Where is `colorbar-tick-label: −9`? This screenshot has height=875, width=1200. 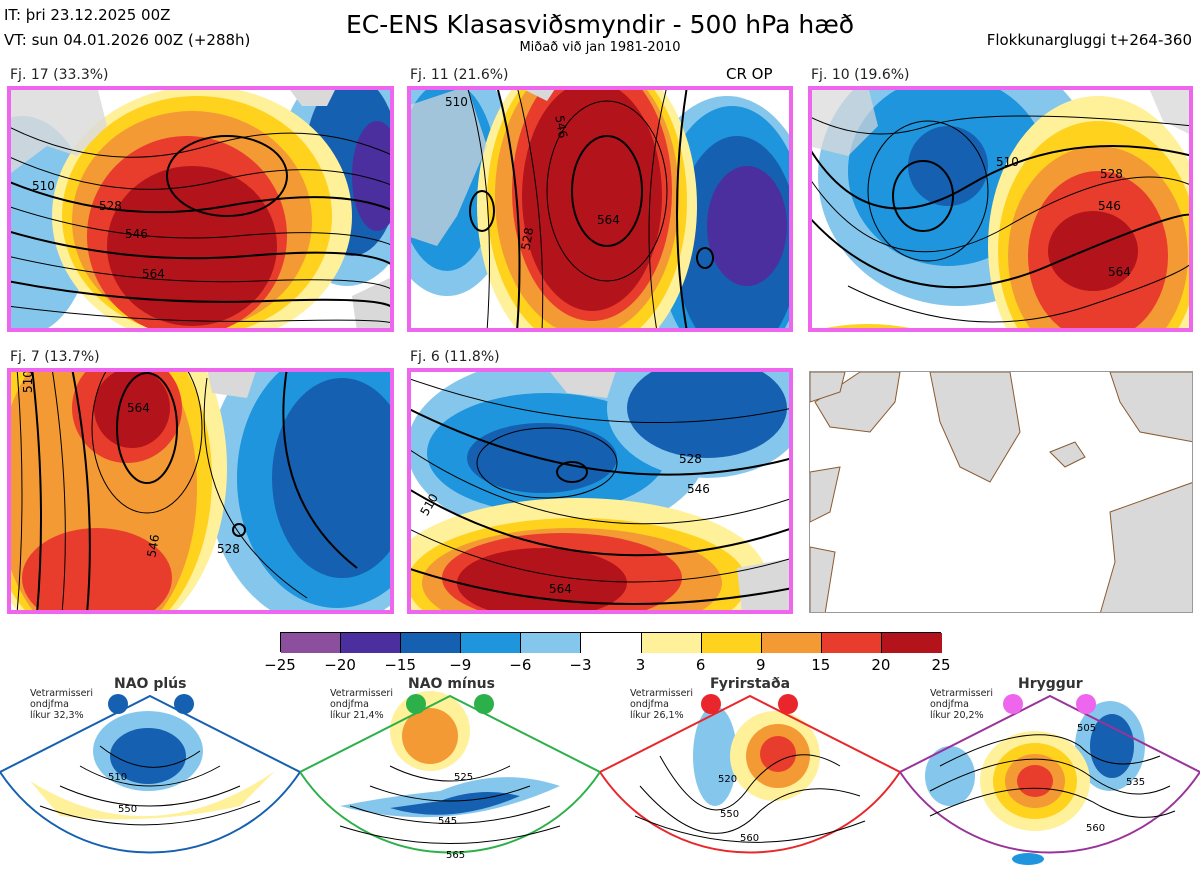
colorbar-tick-label: −9 is located at coordinates (460, 665).